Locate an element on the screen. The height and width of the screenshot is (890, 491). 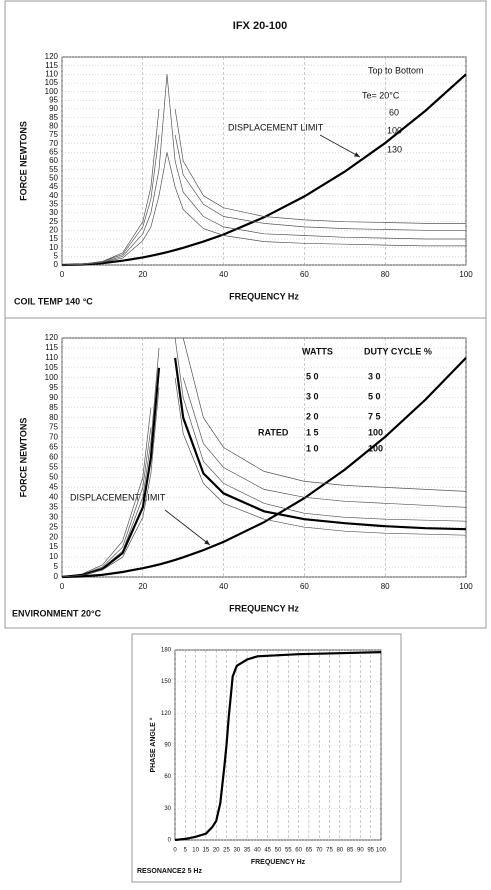
x-tick-label: 30 is located at coordinates (236, 851).